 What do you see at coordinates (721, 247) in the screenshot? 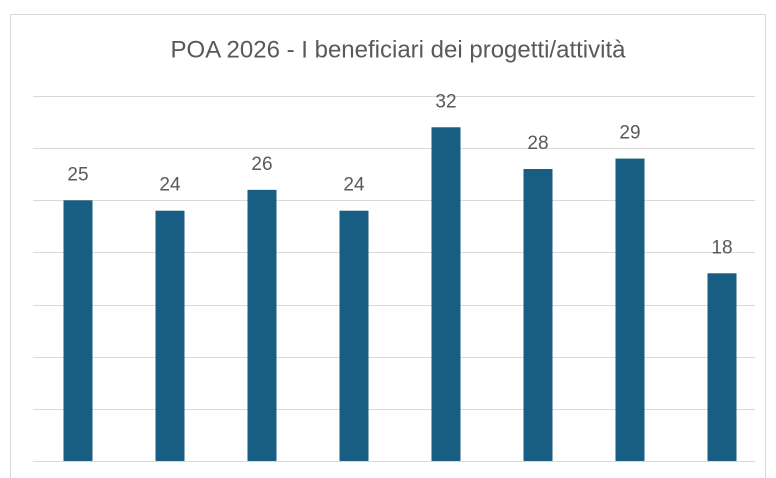
I see `data-label: 18` at bounding box center [721, 247].